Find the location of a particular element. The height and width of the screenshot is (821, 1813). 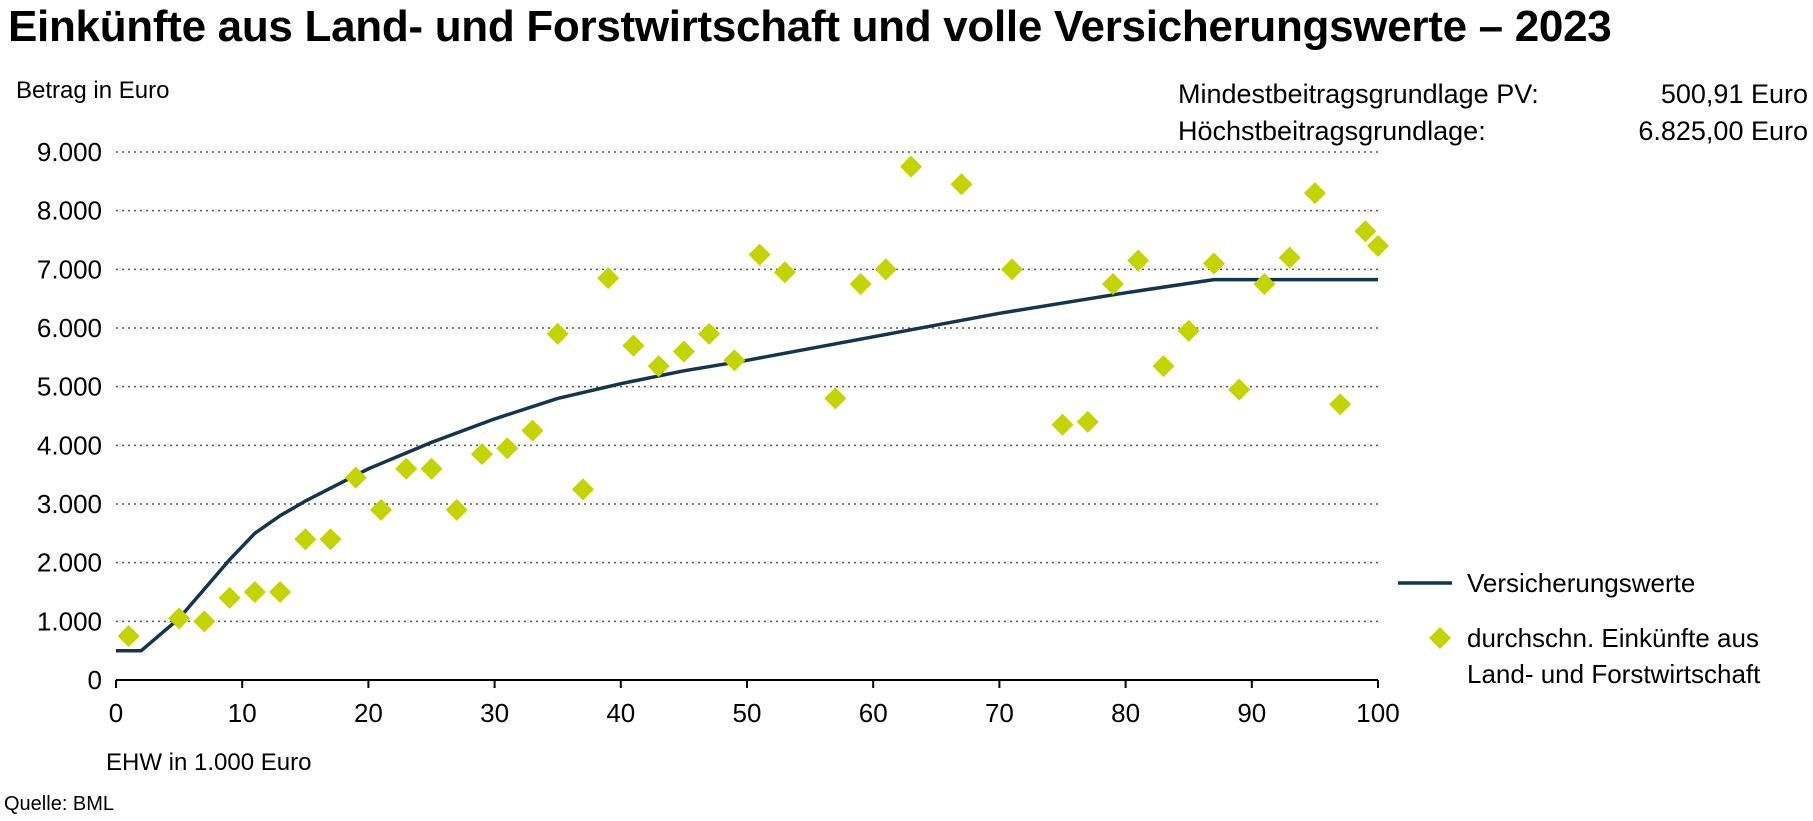

y-axis-label: Betrag in Euro is located at coordinates (92, 90).